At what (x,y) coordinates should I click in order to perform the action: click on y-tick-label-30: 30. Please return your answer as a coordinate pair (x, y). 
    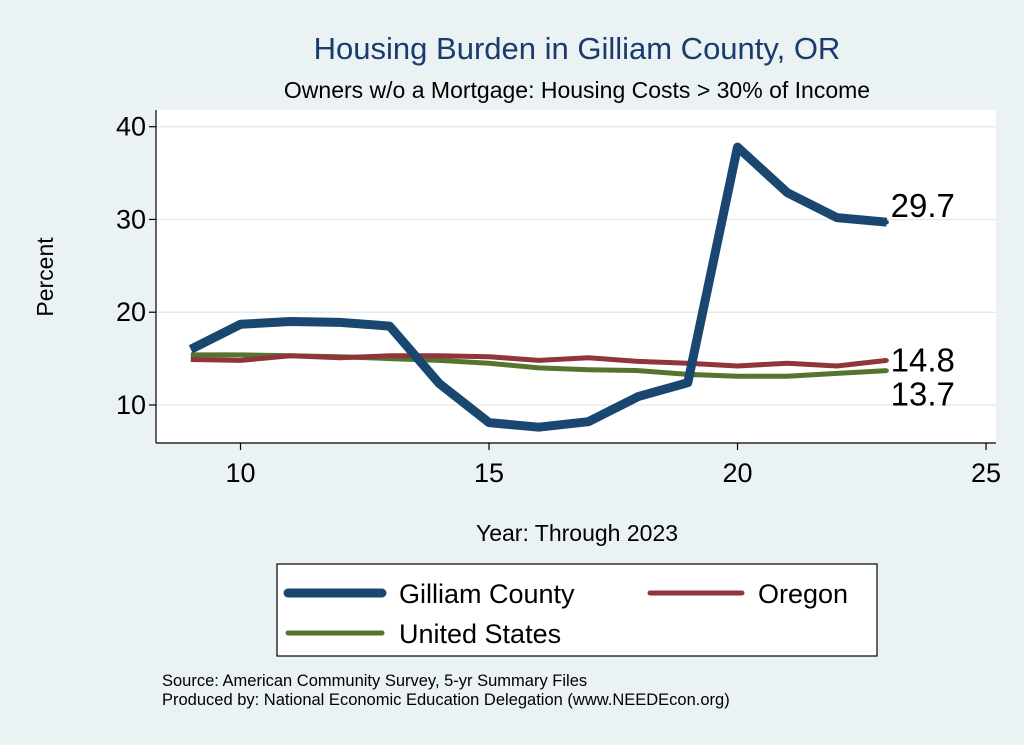
    Looking at the image, I should click on (131, 219).